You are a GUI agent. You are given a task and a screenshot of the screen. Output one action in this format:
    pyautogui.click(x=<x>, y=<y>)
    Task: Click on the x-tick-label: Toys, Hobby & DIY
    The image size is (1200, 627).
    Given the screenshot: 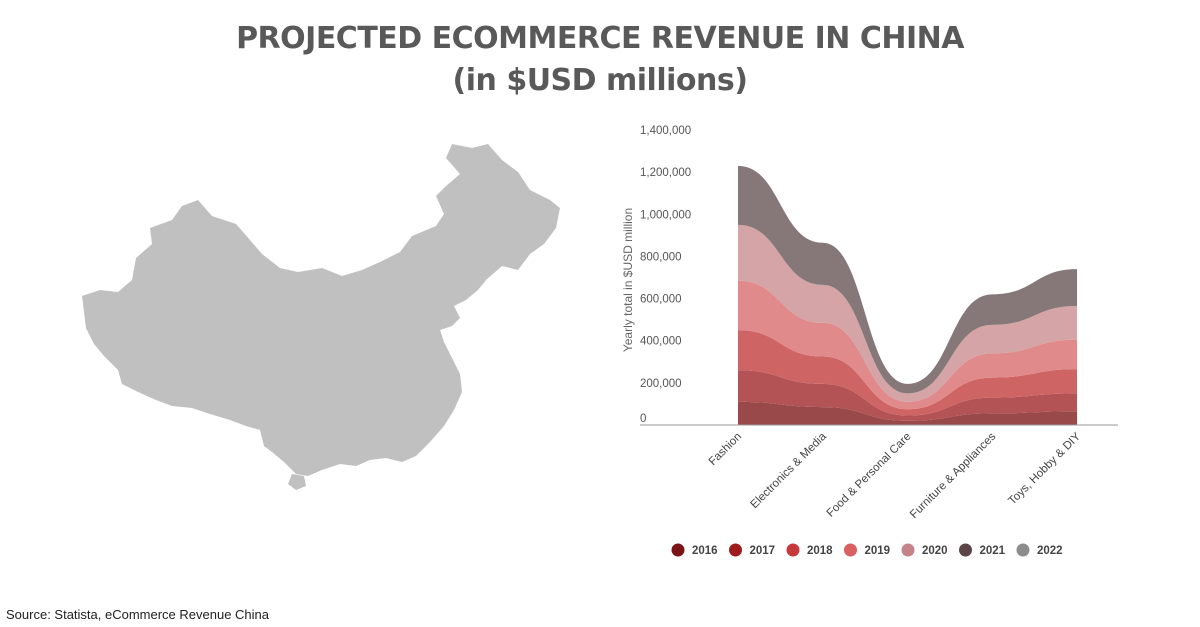 What is the action you would take?
    pyautogui.click(x=1044, y=468)
    